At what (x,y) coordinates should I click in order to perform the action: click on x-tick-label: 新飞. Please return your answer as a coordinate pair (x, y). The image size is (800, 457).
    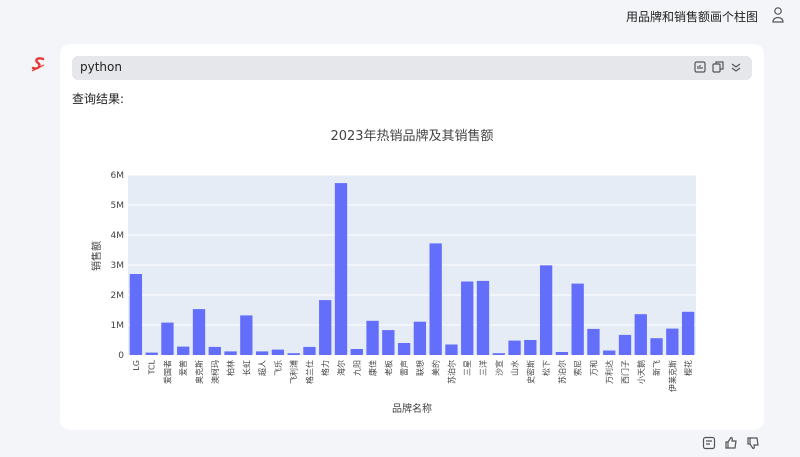
    Looking at the image, I should click on (657, 368).